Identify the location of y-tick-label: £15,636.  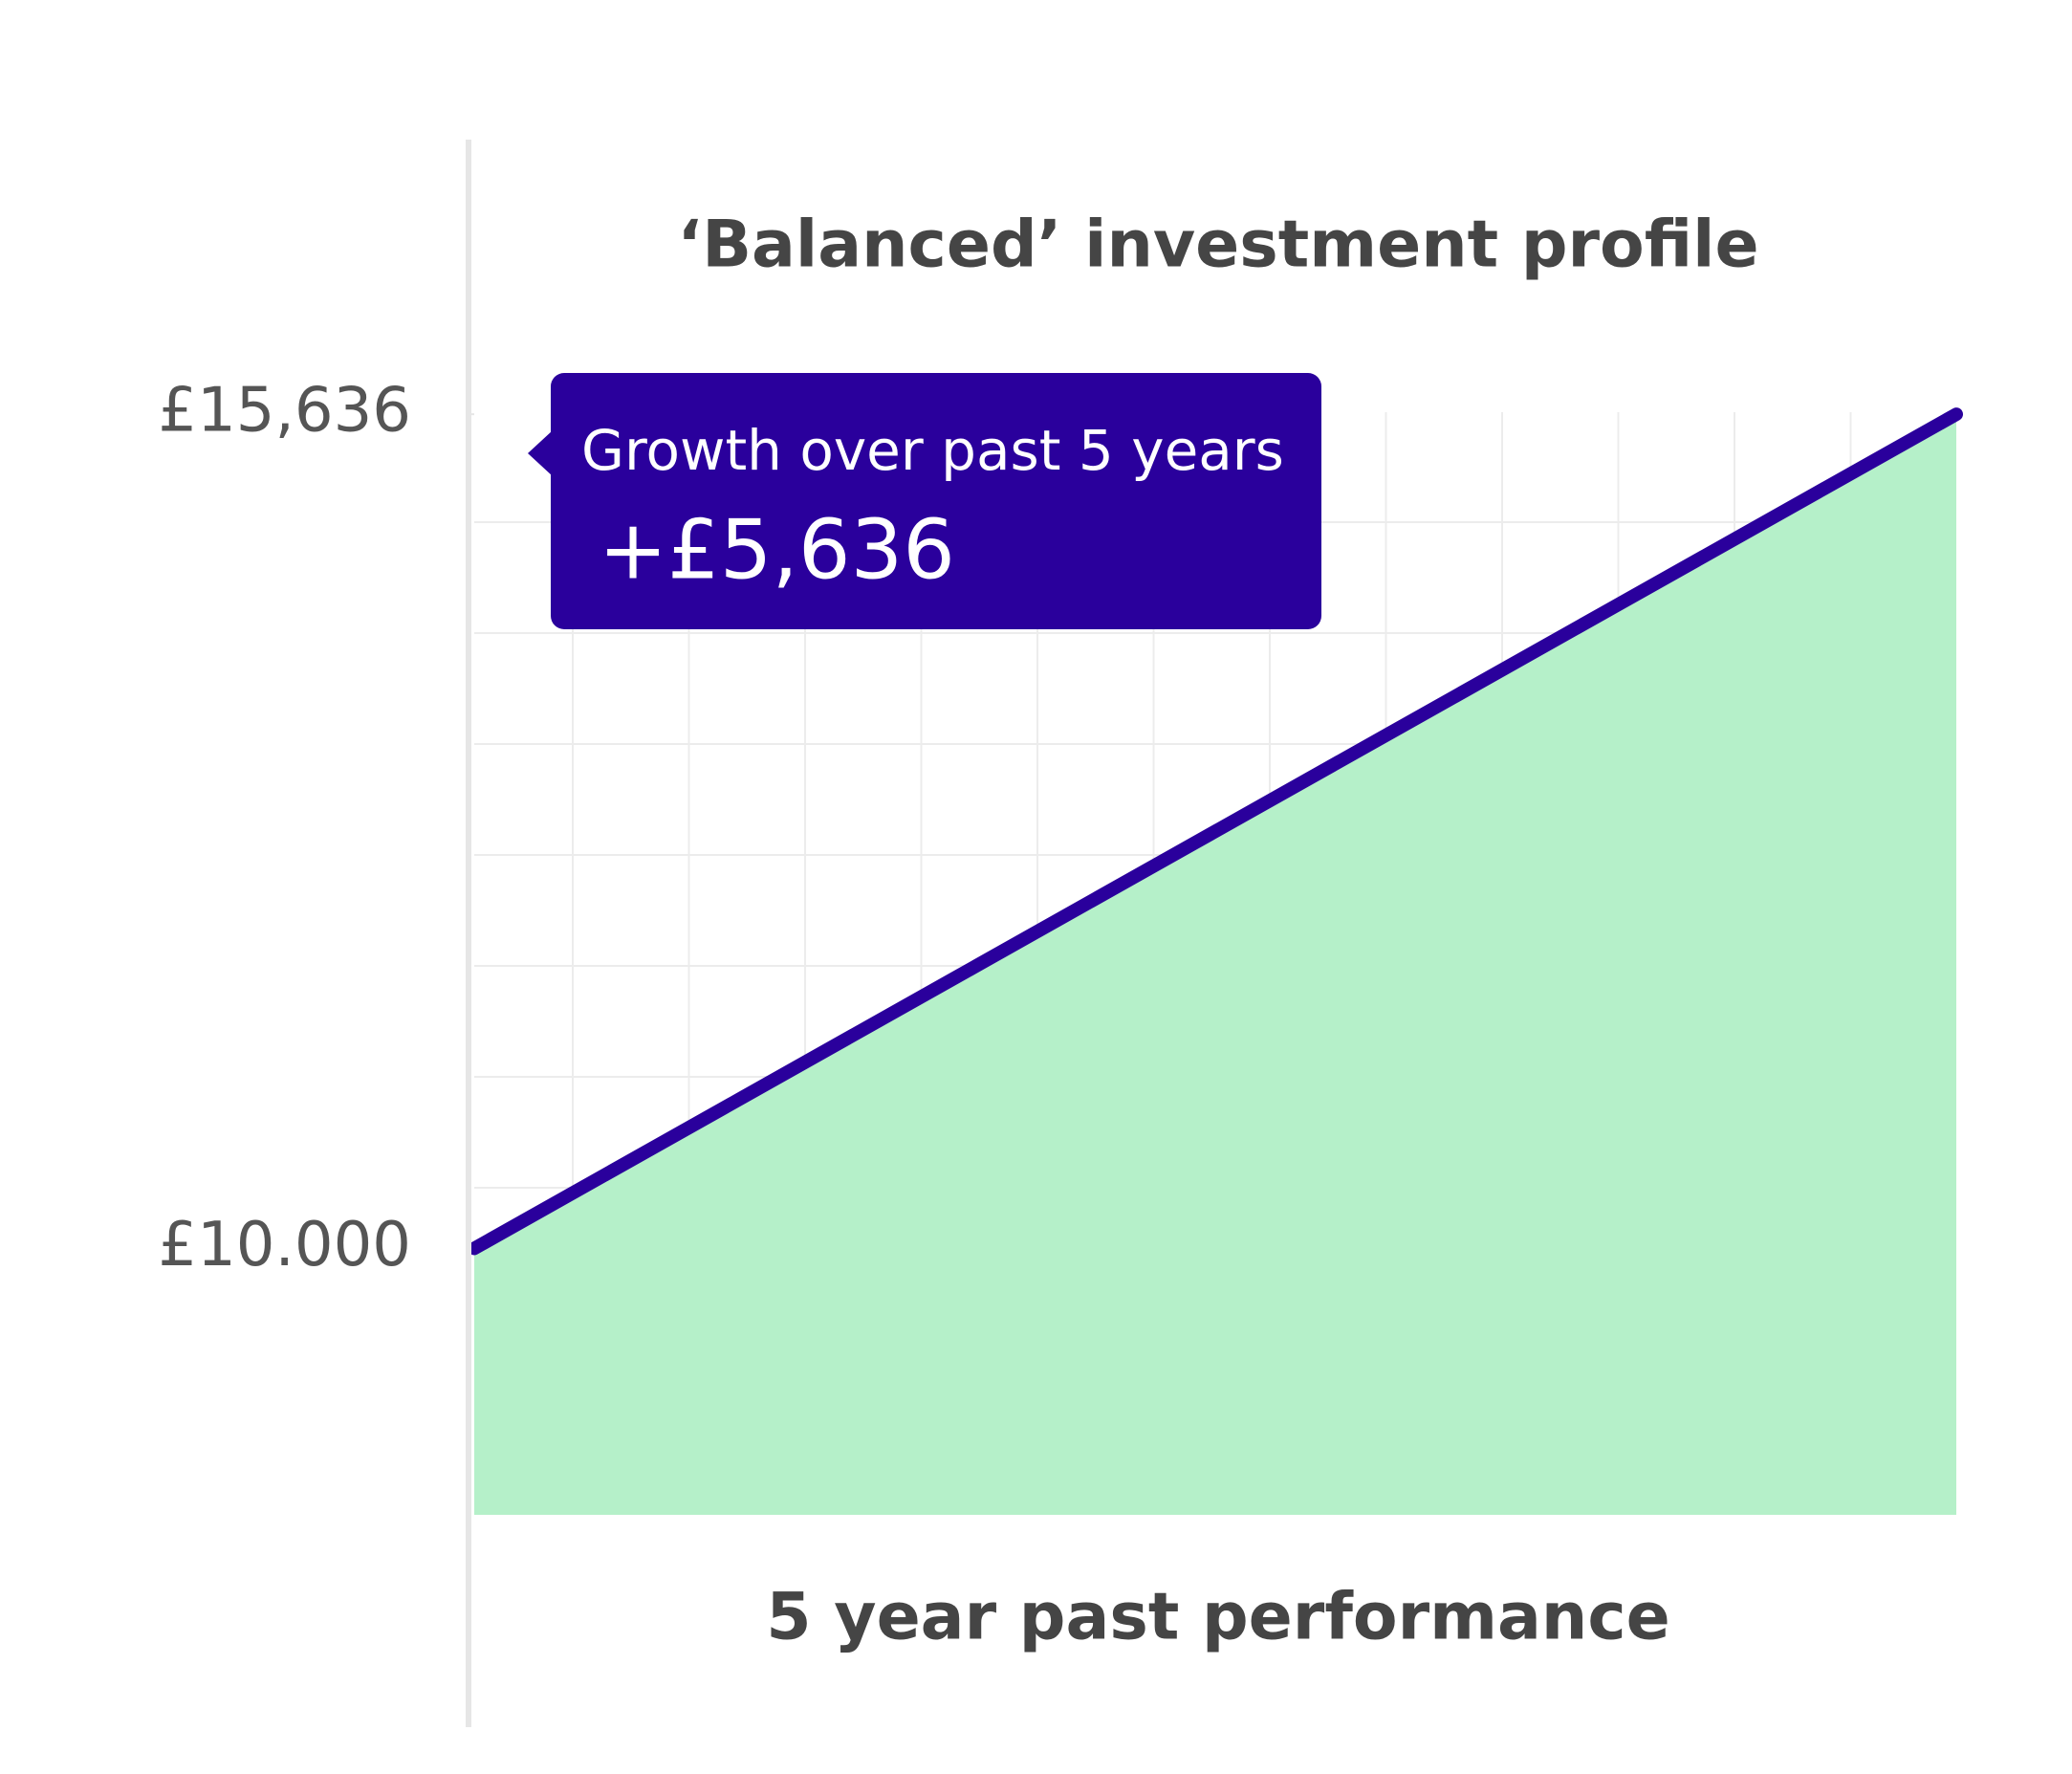
(284, 411).